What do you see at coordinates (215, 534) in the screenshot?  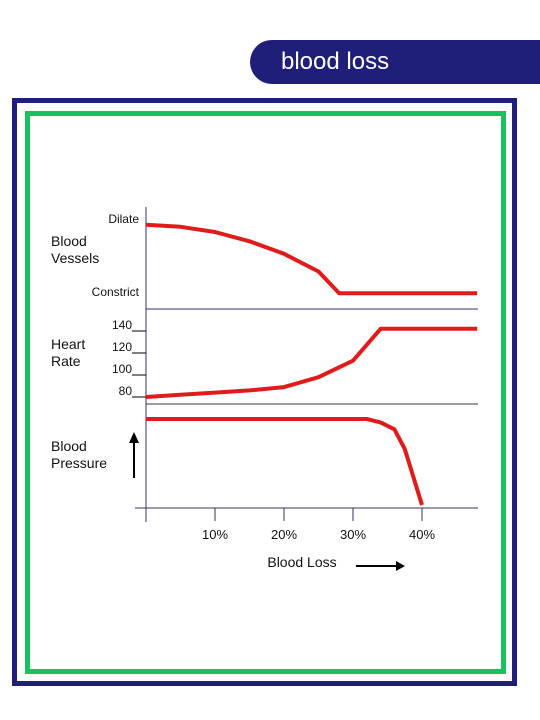 I see `x-tick-label: 10%` at bounding box center [215, 534].